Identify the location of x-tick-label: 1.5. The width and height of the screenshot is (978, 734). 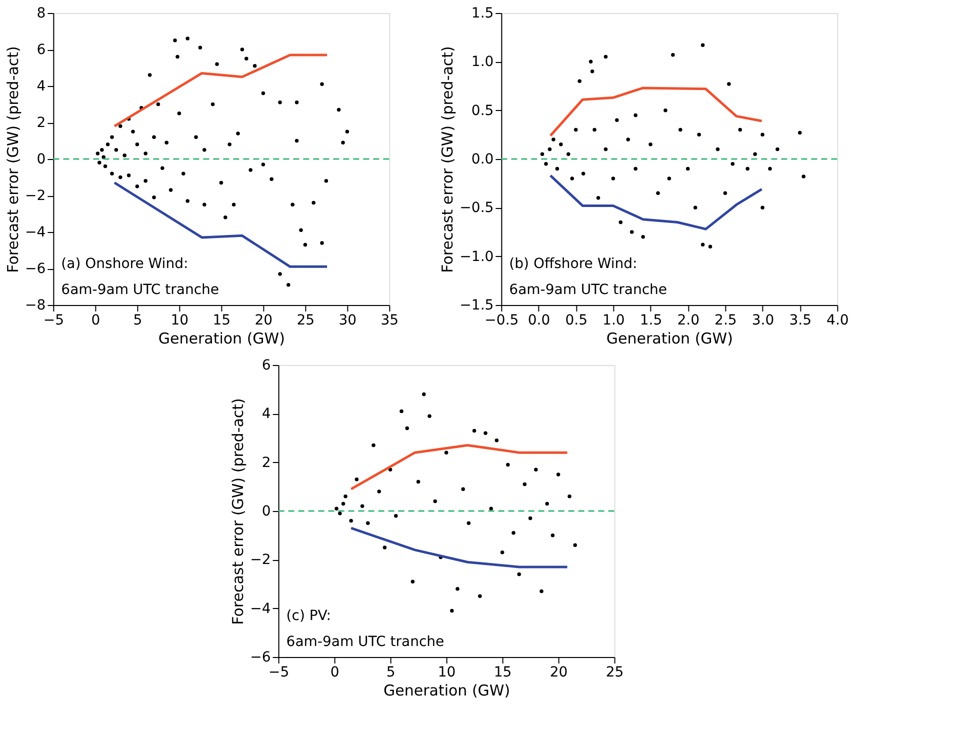
(651, 320).